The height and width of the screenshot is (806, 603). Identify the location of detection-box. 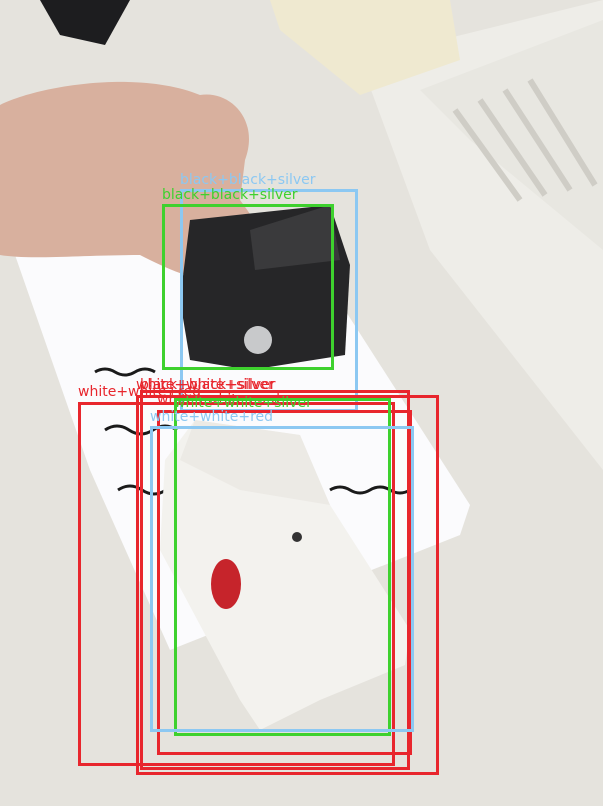
(248, 287).